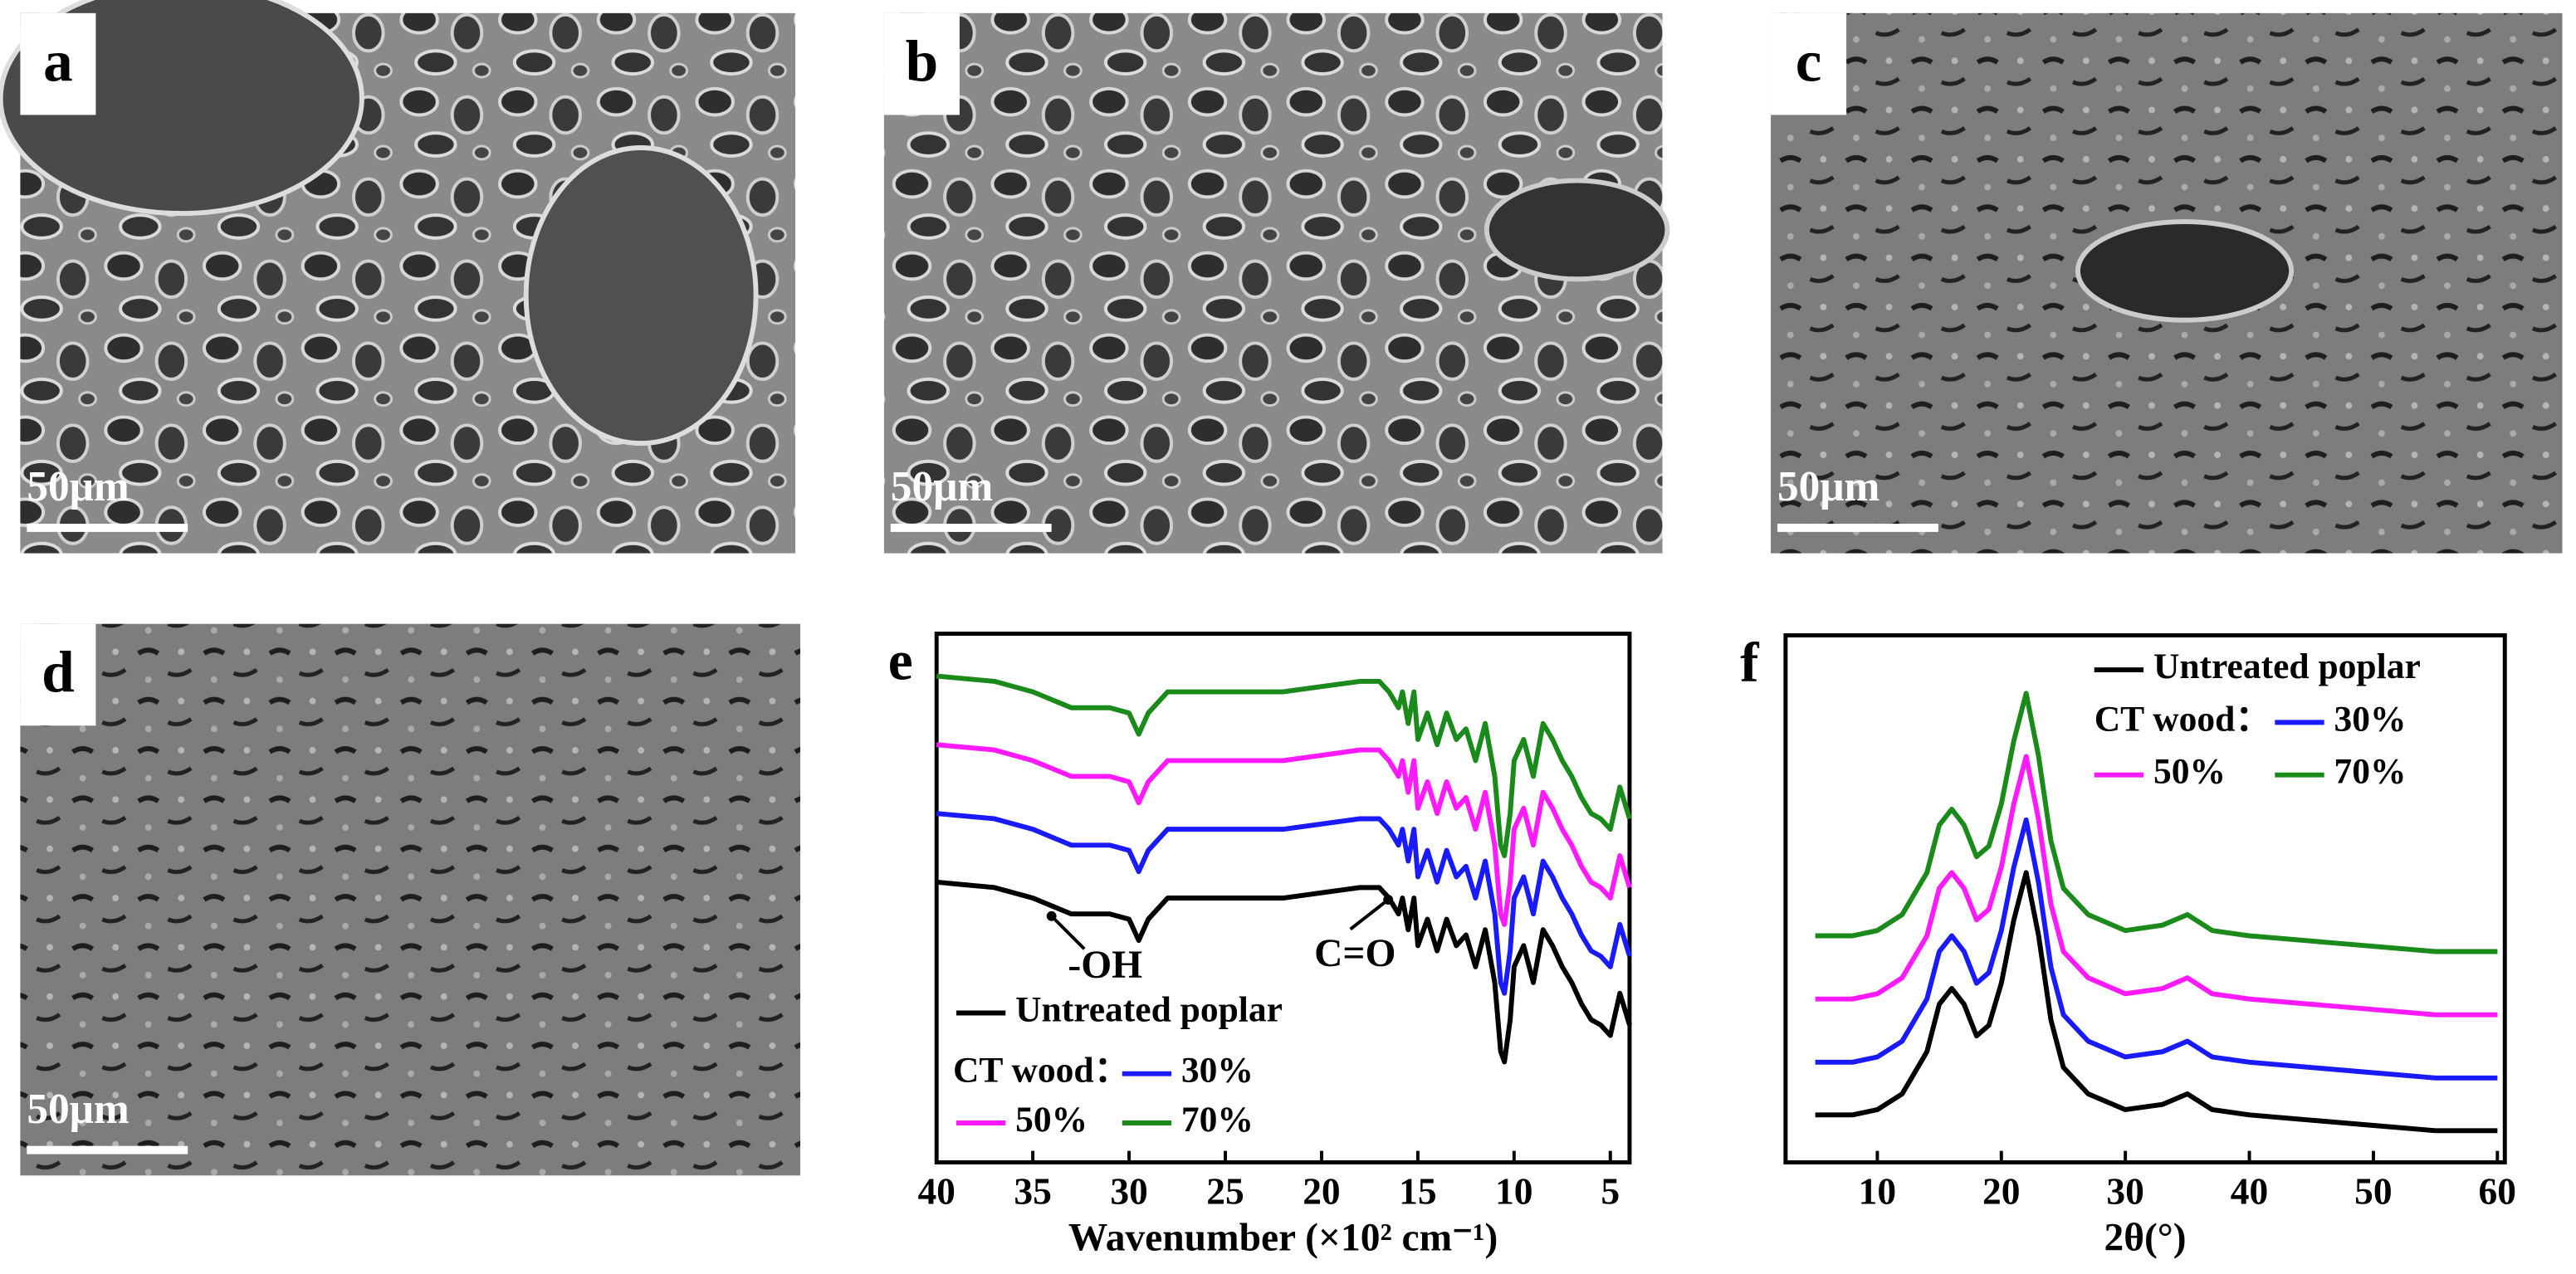  I want to click on panel-label: d, so click(58, 673).